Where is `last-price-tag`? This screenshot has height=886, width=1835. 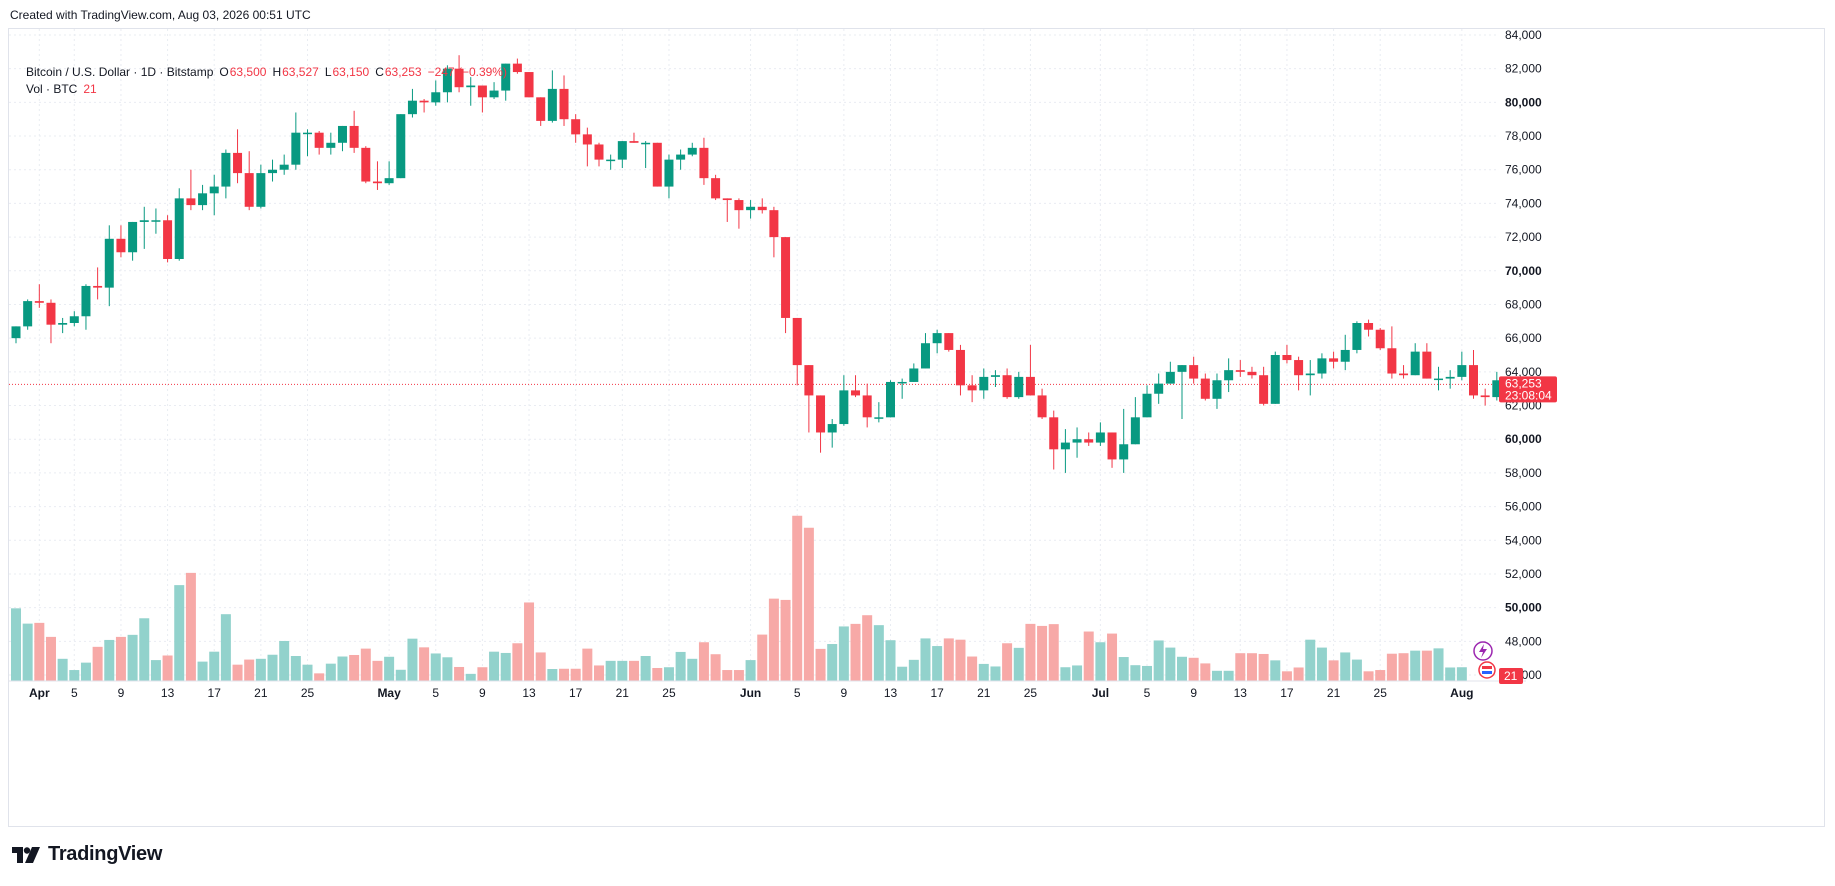
last-price-tag is located at coordinates (1528, 389).